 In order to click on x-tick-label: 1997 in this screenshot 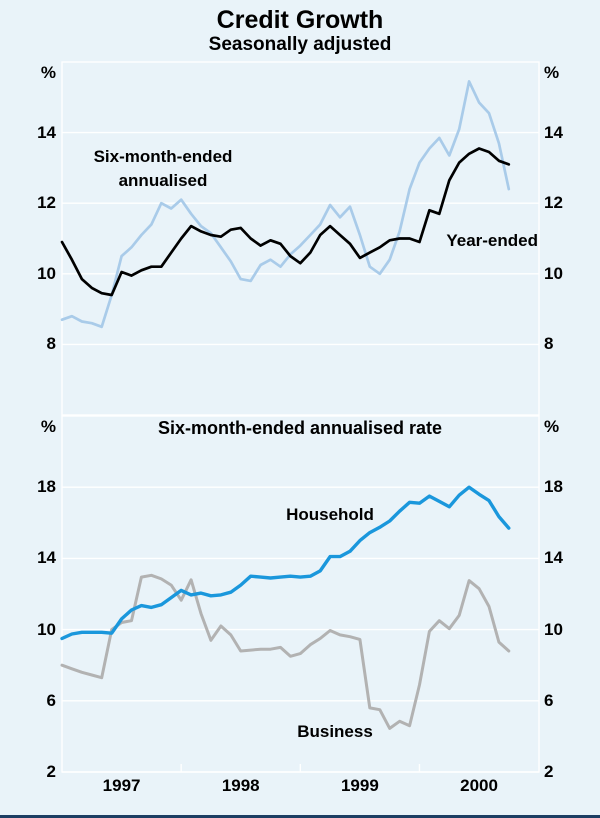, I will do `click(121, 785)`.